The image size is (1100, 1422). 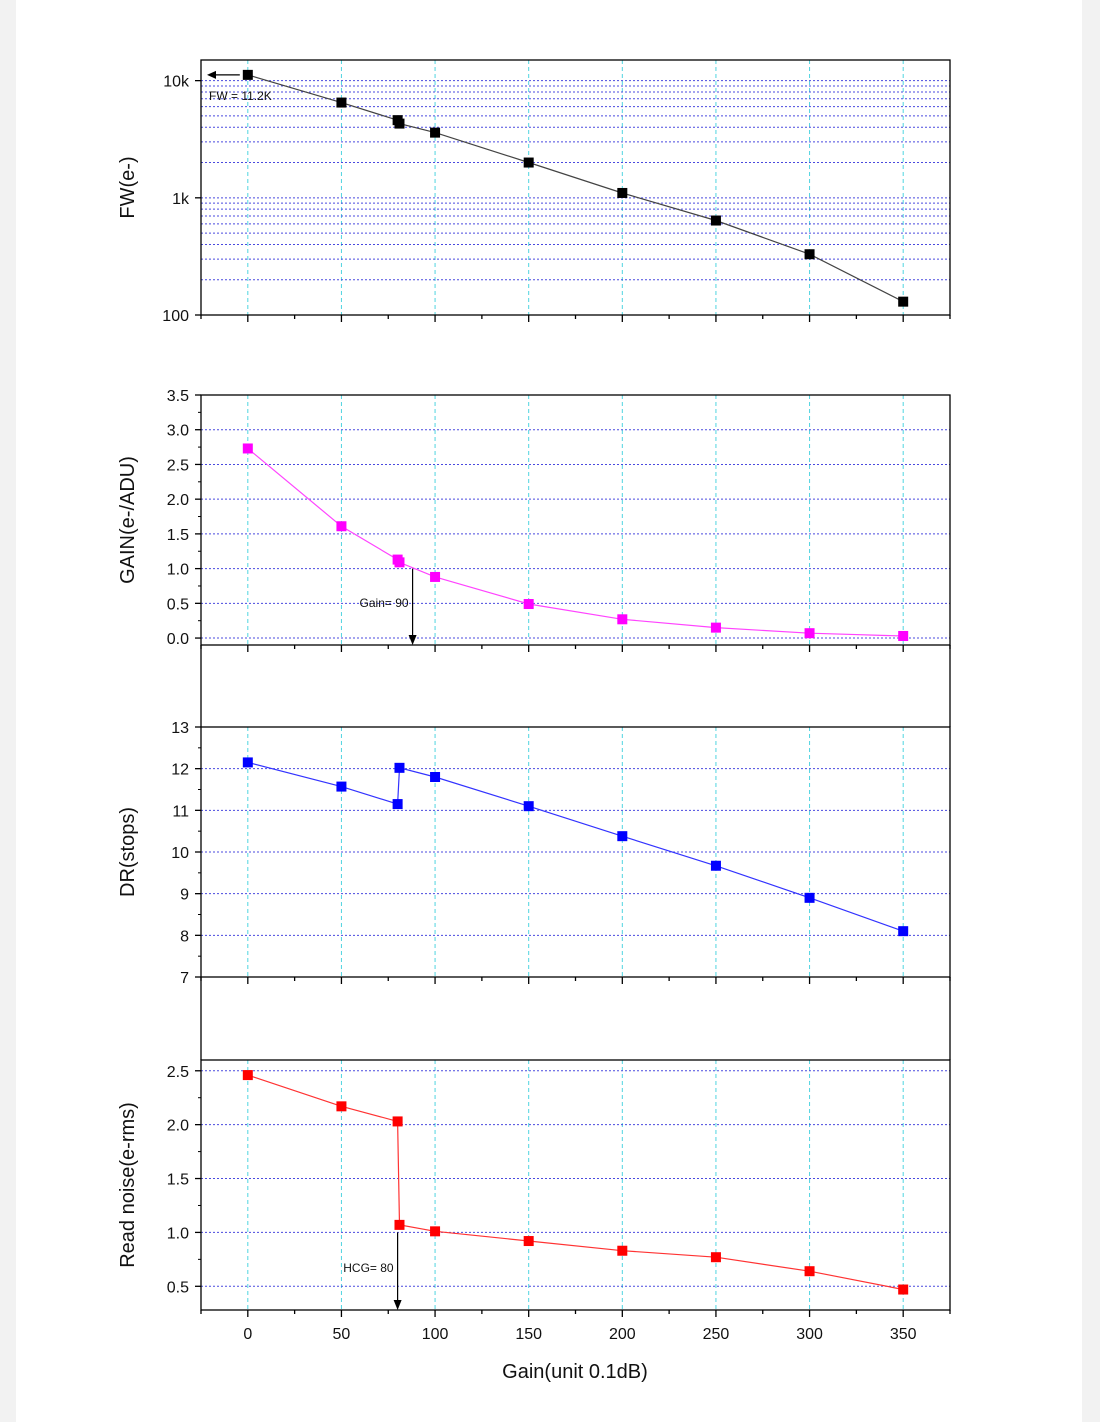 I want to click on y-tick-label: 3.0, so click(x=178, y=431).